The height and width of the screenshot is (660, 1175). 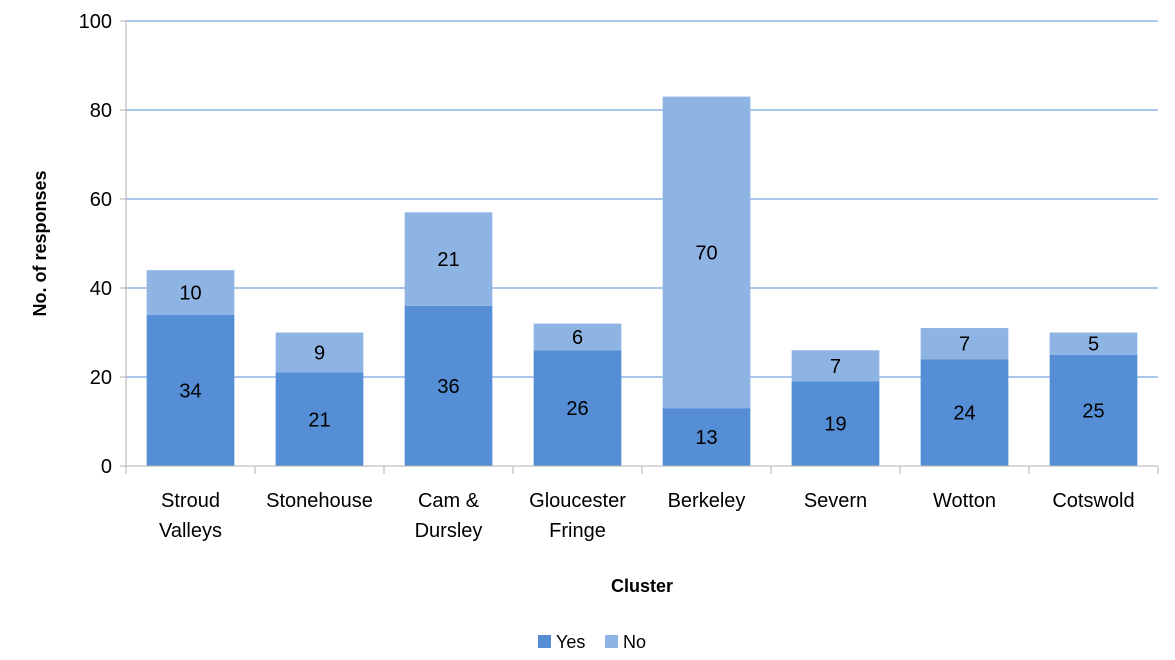 What do you see at coordinates (577, 531) in the screenshot?
I see `x-tick-label-line: Fringe` at bounding box center [577, 531].